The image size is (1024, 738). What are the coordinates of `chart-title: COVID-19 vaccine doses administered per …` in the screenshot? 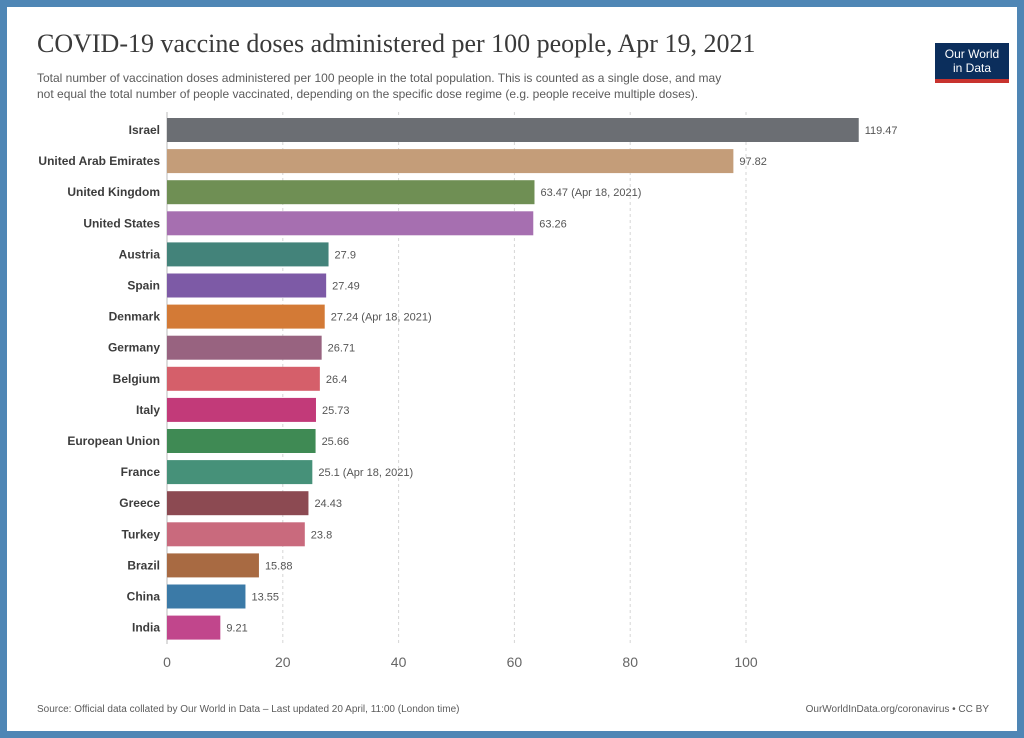 It's located at (396, 43).